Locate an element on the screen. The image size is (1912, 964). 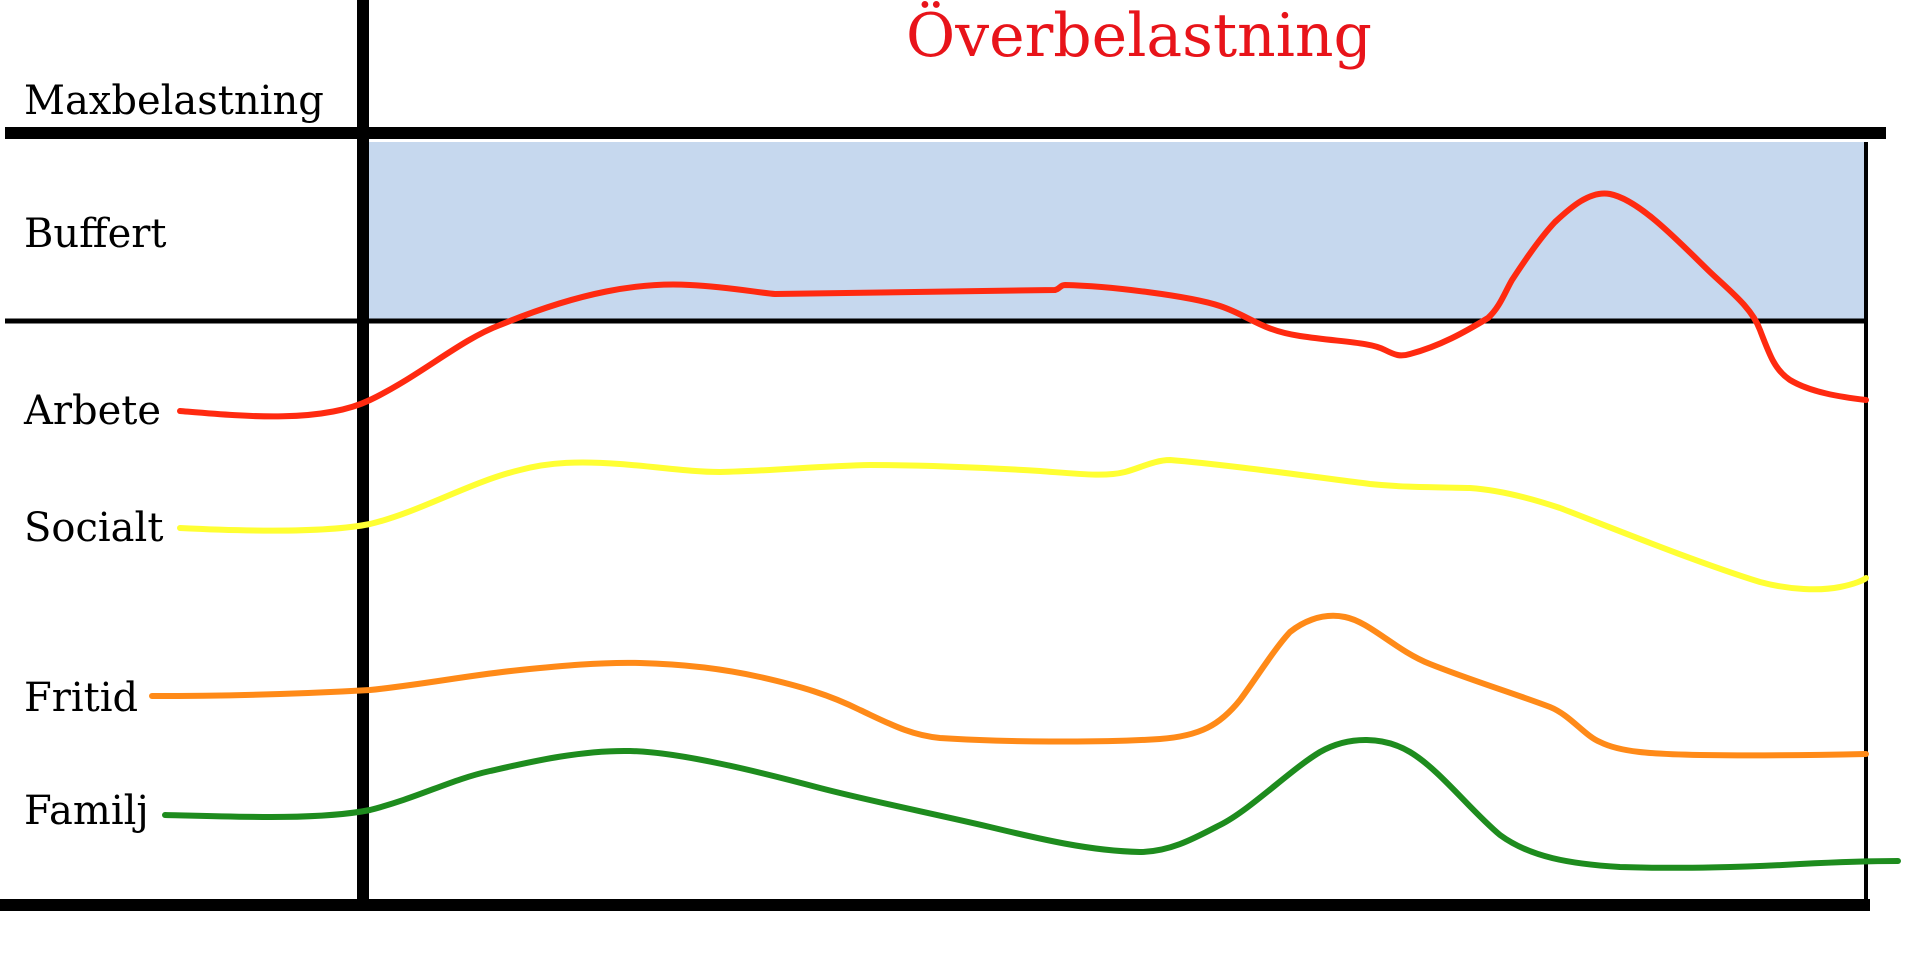
label-family: Familj is located at coordinates (86, 811).